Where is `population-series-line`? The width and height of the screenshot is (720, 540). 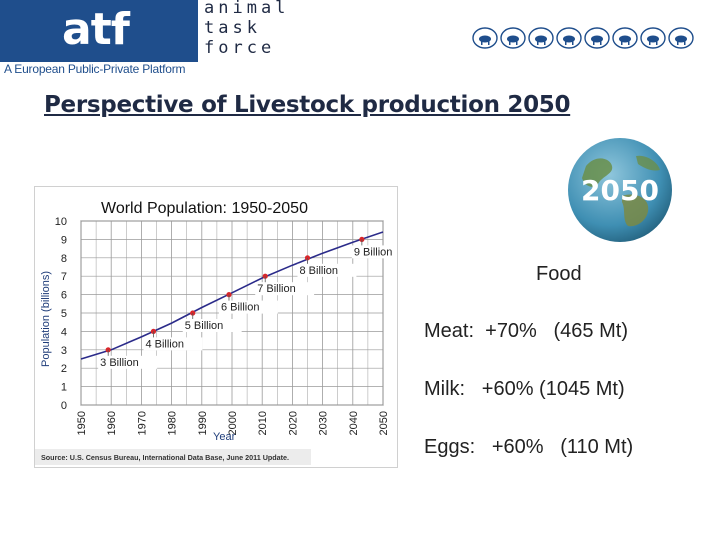
population-series-line is located at coordinates (232, 295).